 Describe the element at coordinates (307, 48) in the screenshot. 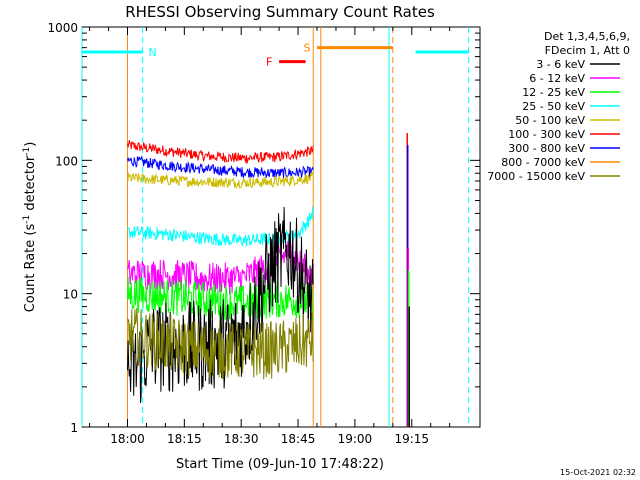

I see `flag-s-label: S` at that location.